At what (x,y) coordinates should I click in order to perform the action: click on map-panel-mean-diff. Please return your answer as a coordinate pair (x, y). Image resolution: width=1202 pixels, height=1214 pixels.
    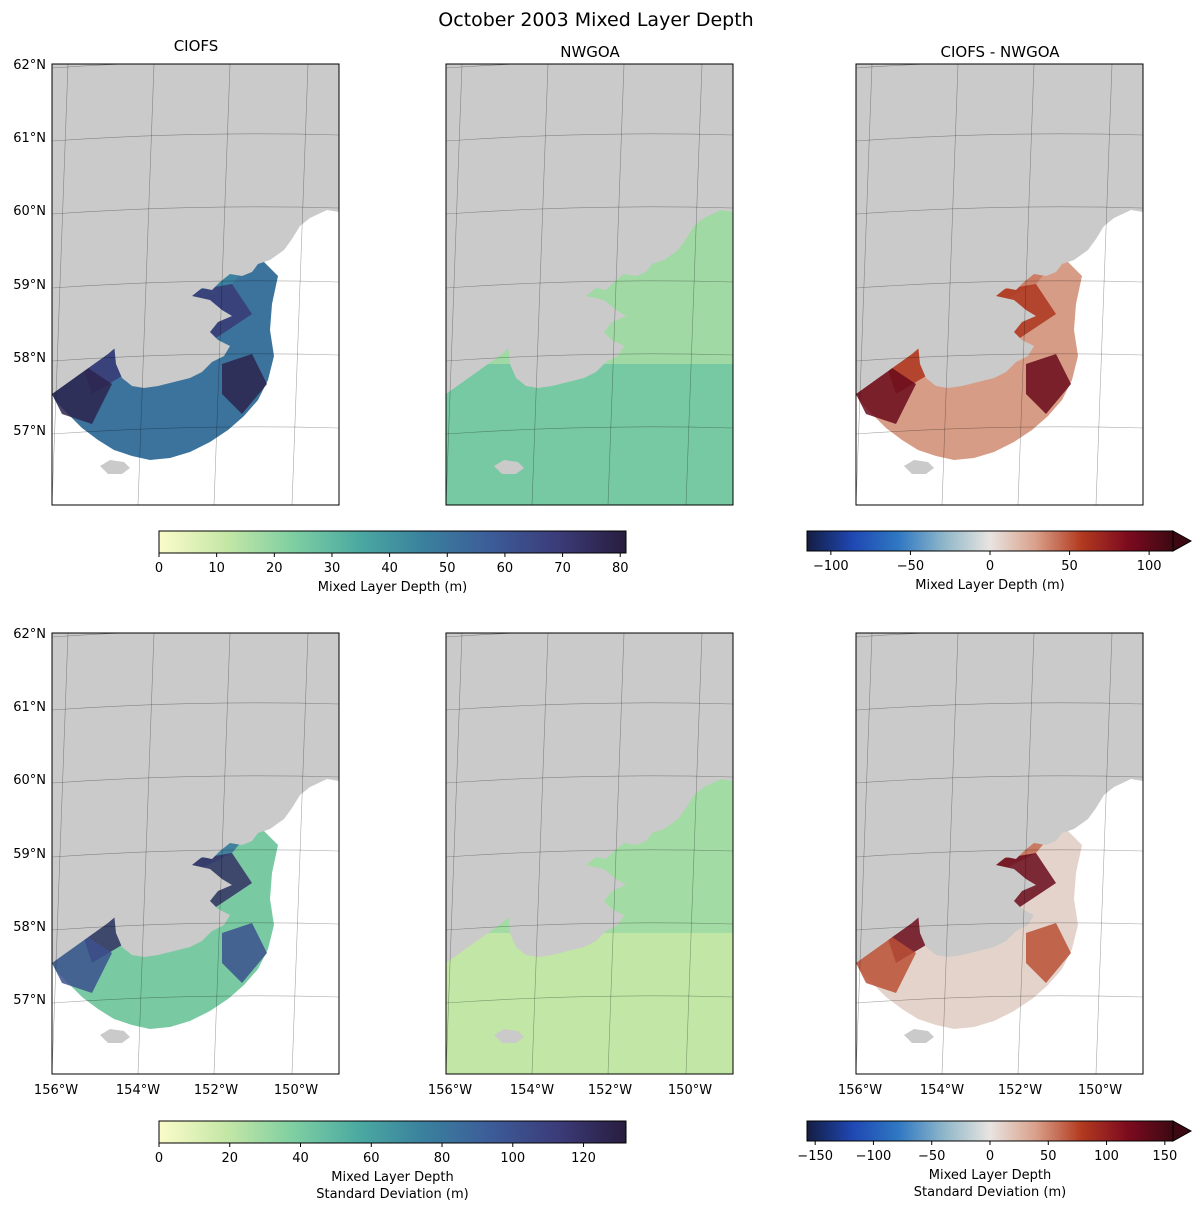
    Looking at the image, I should click on (999, 284).